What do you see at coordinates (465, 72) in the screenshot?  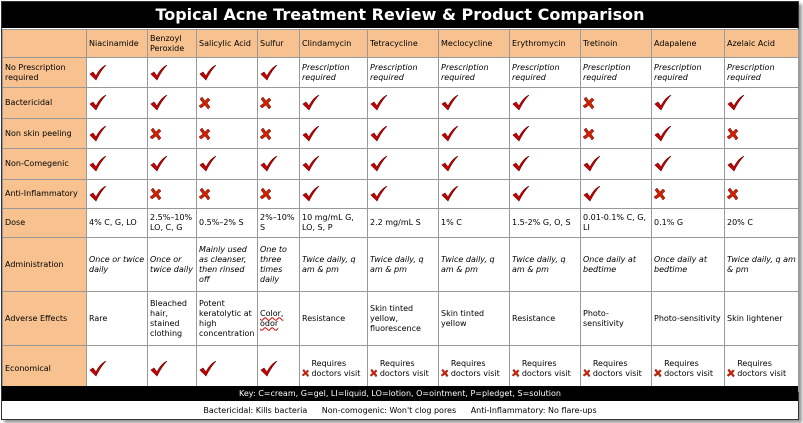 I see `cell-text: Prescription required` at bounding box center [465, 72].